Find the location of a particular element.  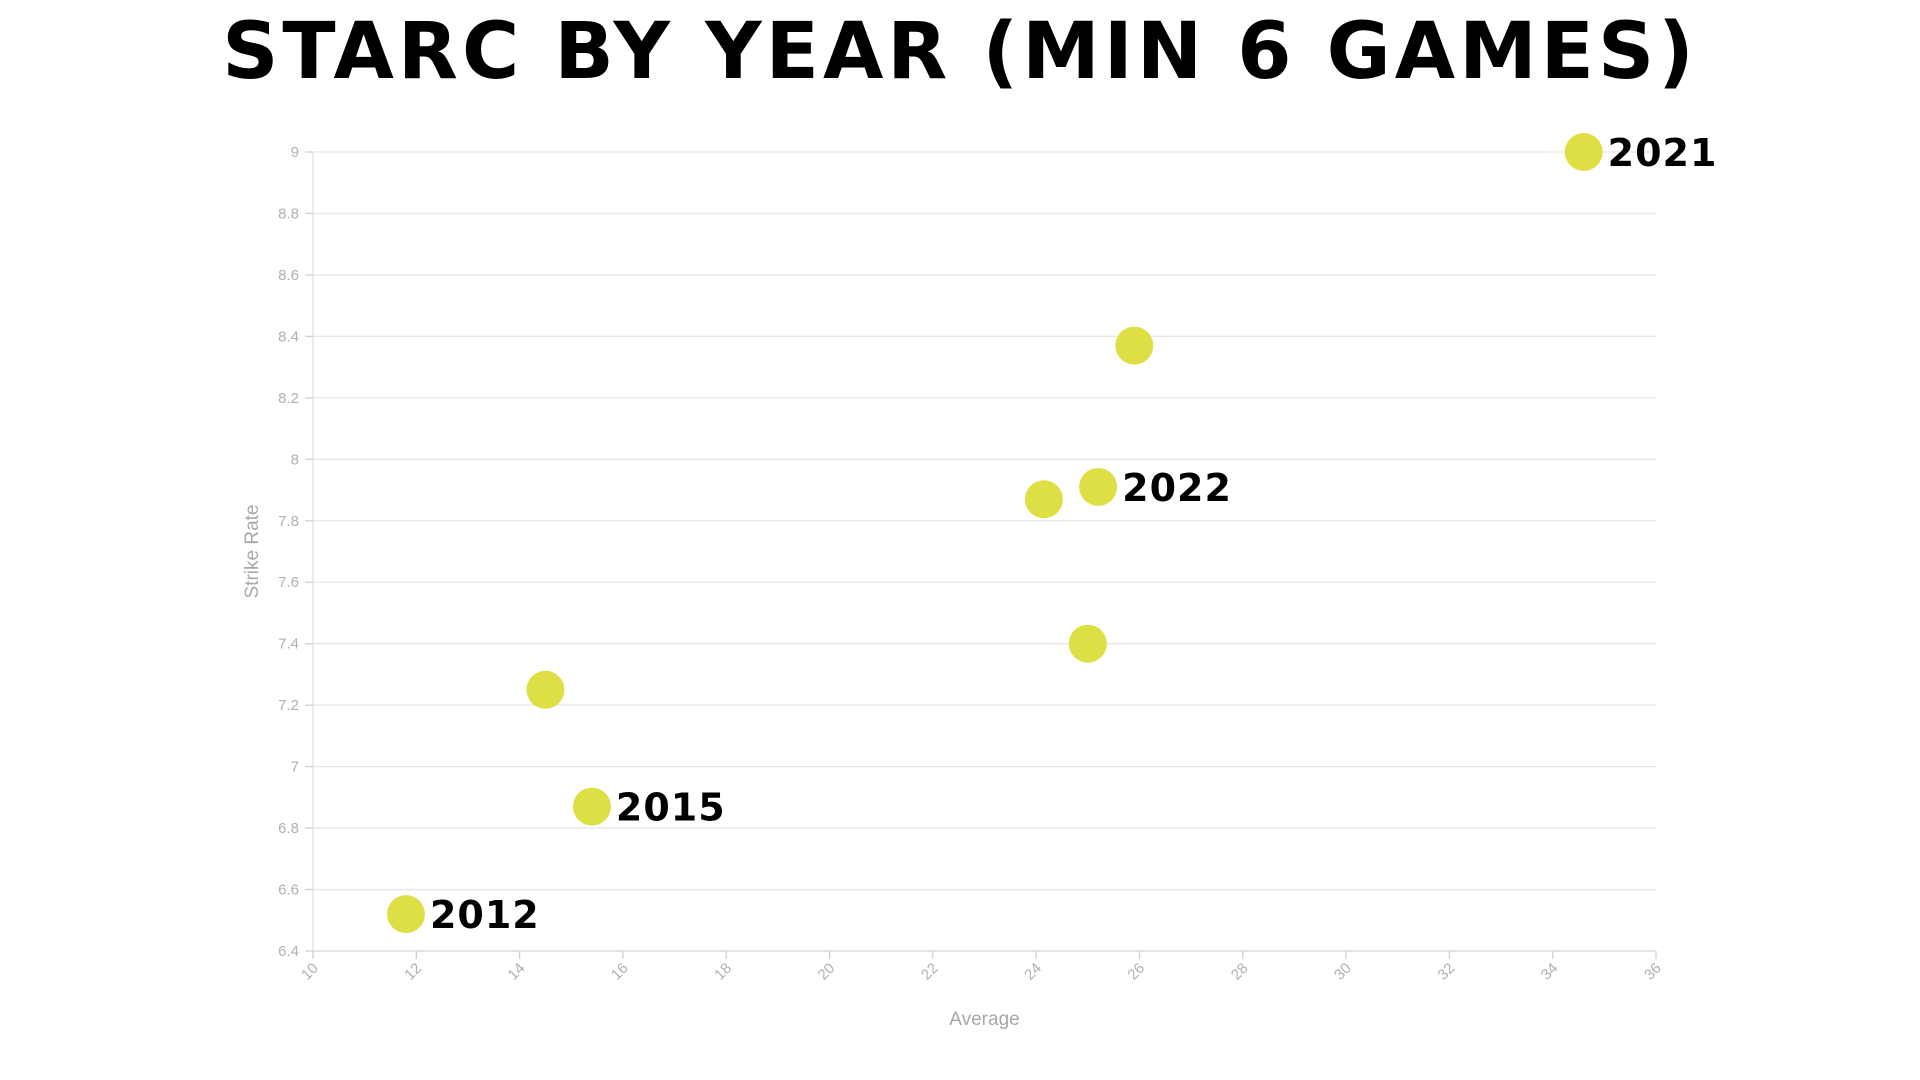

y-tick-label: 7 is located at coordinates (295, 767).